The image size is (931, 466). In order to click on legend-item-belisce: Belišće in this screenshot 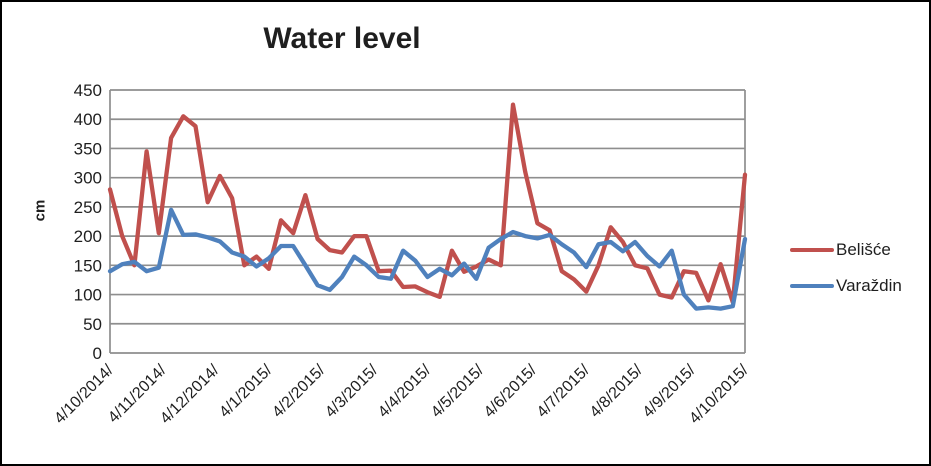, I will do `click(840, 250)`.